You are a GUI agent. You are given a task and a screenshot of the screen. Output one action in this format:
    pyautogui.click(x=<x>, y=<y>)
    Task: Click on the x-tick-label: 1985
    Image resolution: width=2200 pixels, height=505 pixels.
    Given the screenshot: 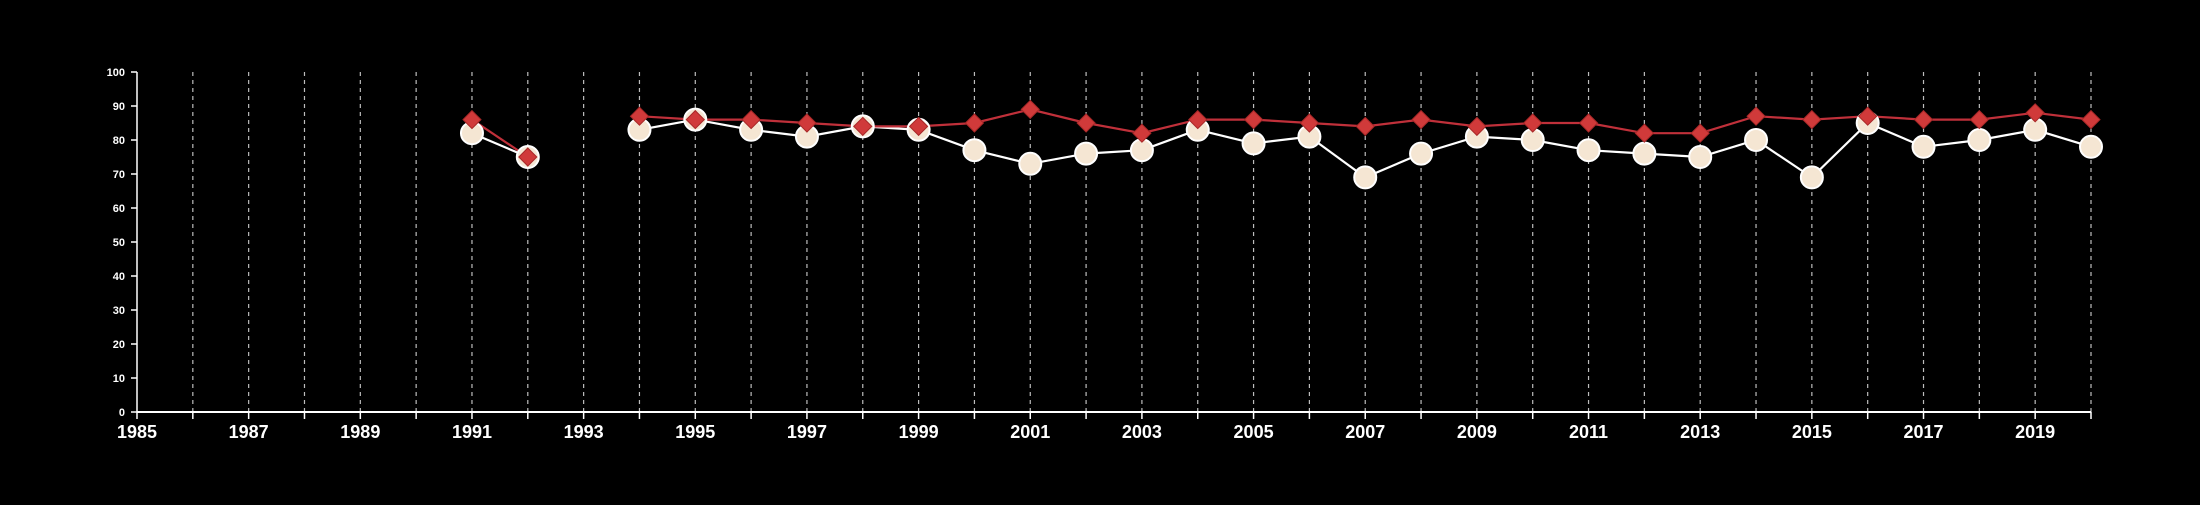 What is the action you would take?
    pyautogui.click(x=137, y=432)
    